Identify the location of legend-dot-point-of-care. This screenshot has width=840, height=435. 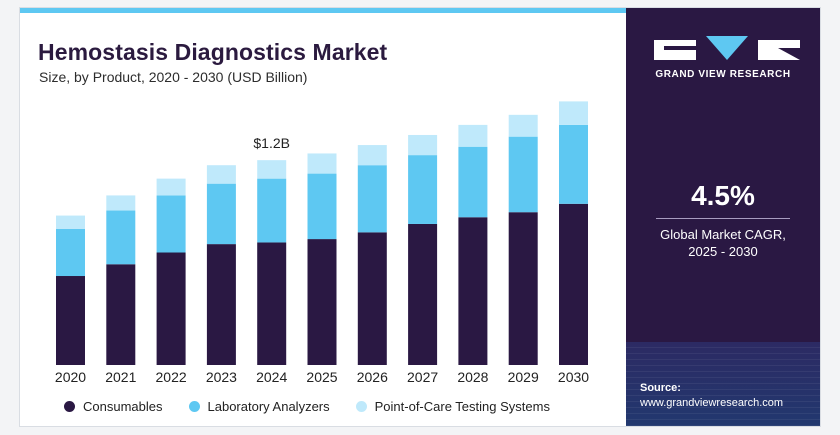
(361, 406).